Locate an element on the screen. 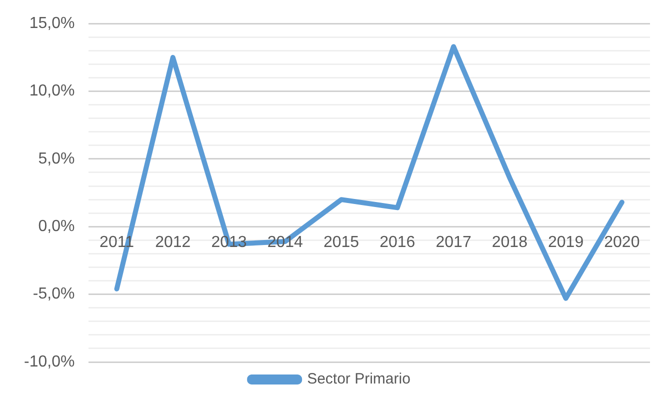 This screenshot has width=660, height=401. y-tick-label: 15,0% is located at coordinates (52, 23).